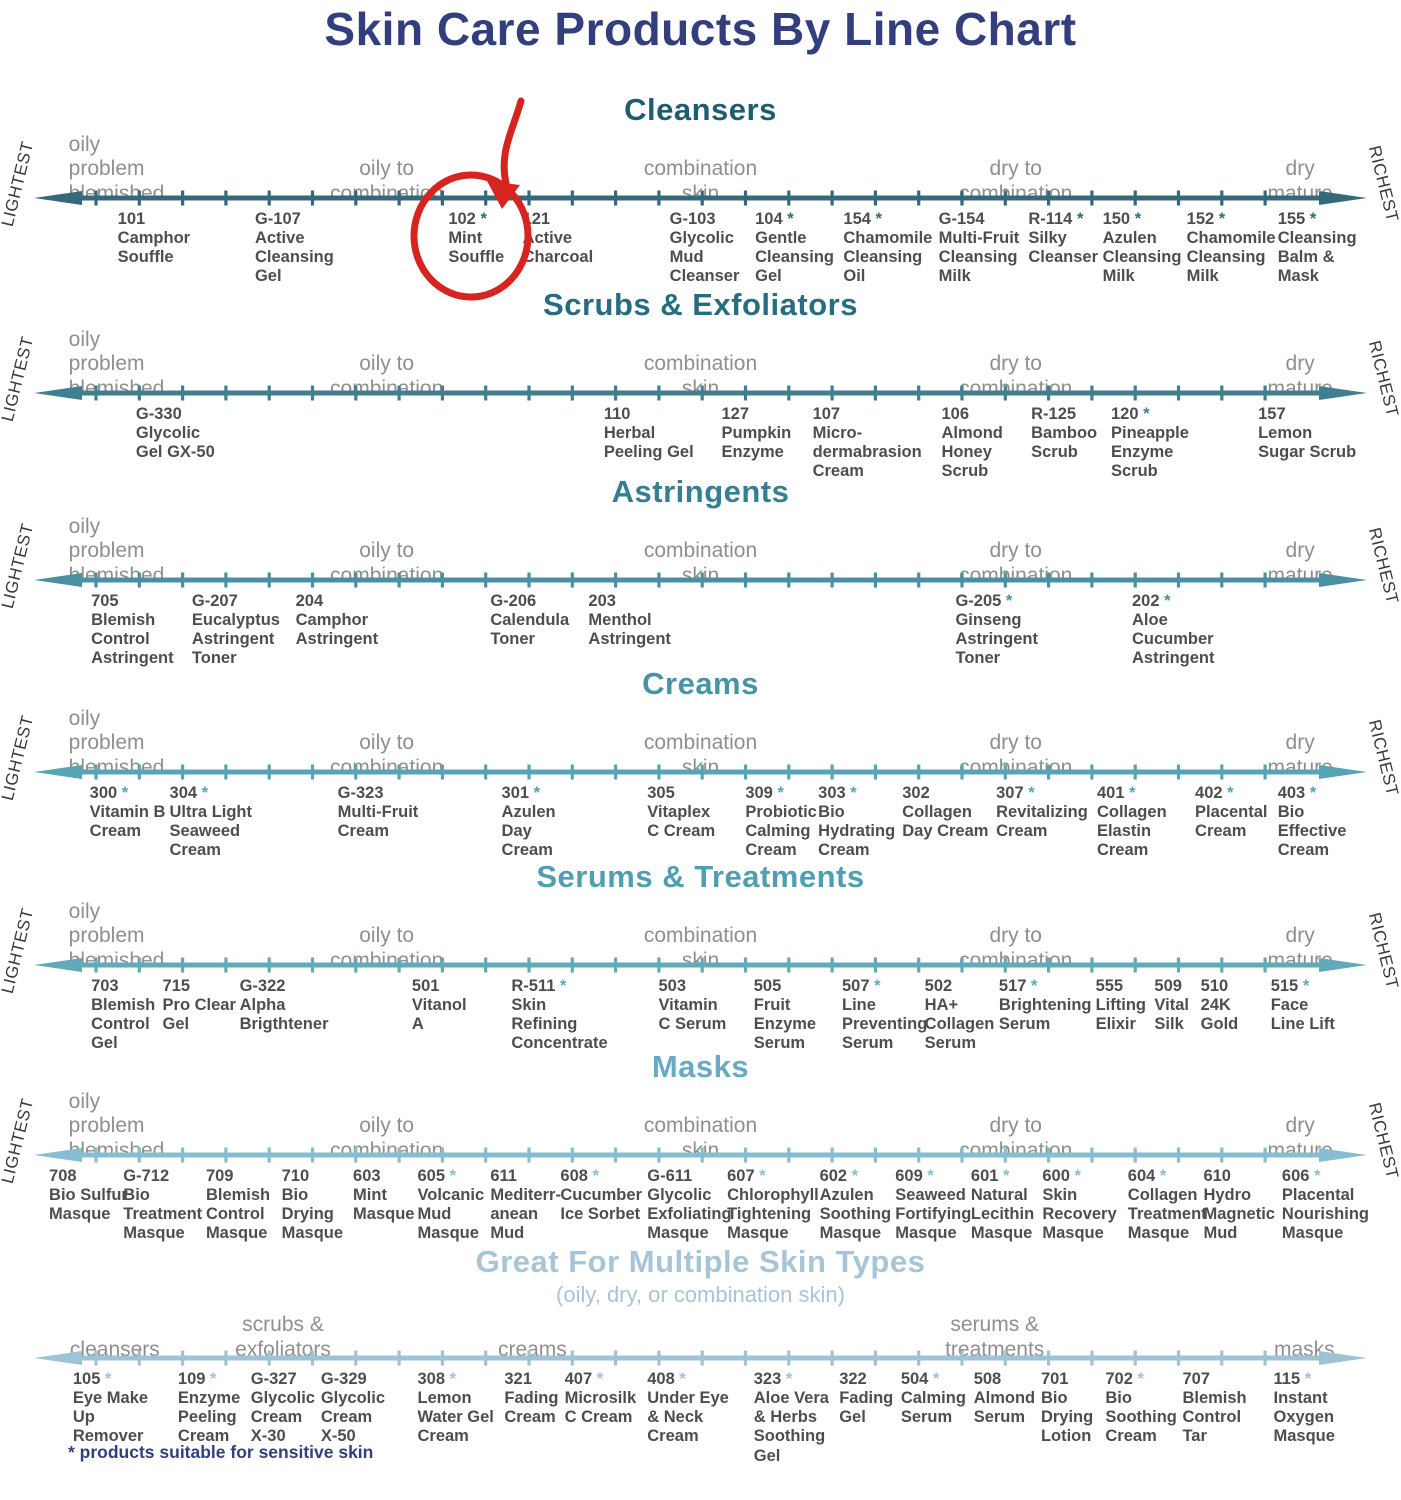  Describe the element at coordinates (1064, 443) in the screenshot. I see `product-name: Bamboo Scrub` at that location.